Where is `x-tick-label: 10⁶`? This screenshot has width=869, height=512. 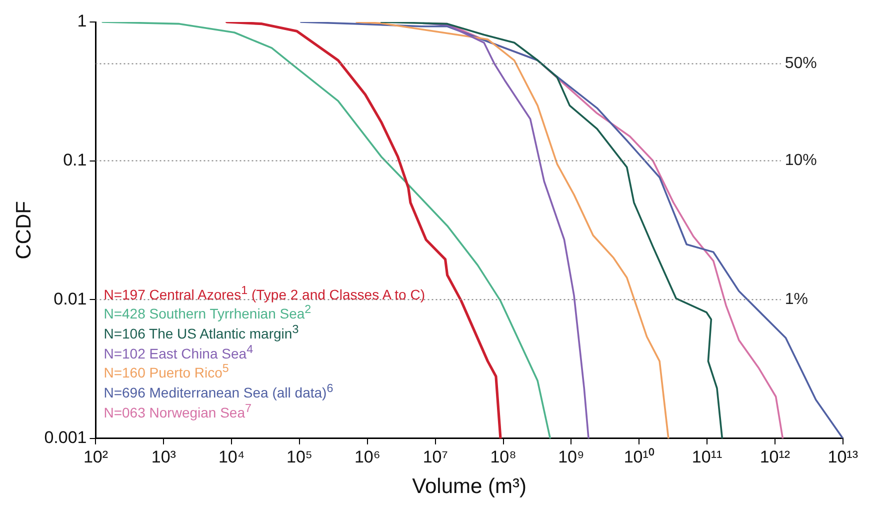
x-tick-label: 10⁶ is located at coordinates (367, 456).